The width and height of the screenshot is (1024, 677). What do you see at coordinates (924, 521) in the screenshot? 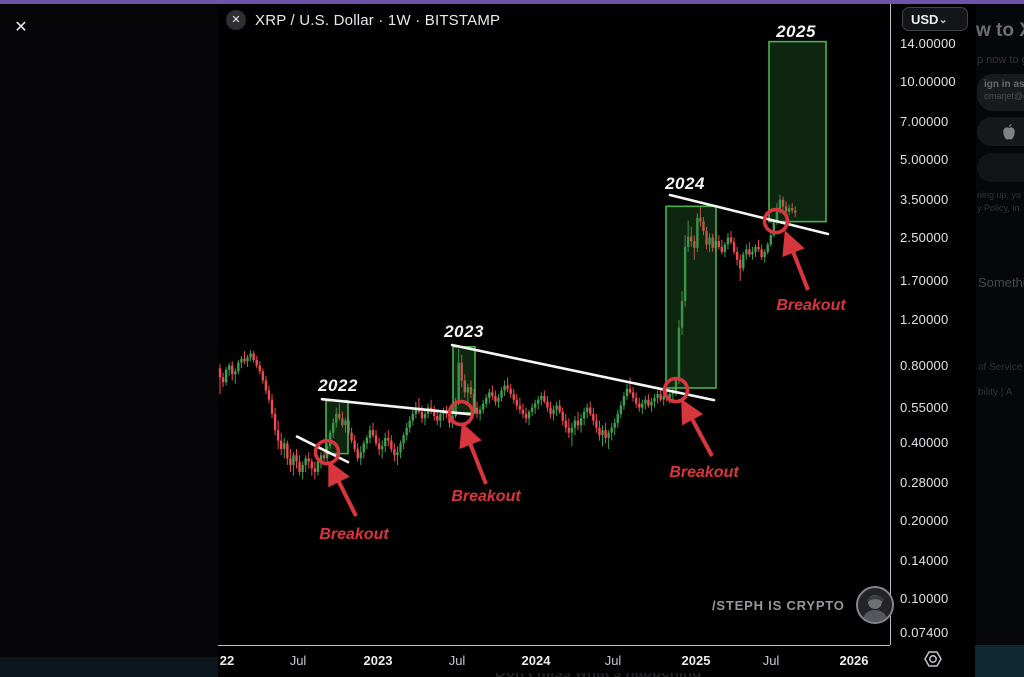
I see `price-tick-label: 0.20000` at bounding box center [924, 521].